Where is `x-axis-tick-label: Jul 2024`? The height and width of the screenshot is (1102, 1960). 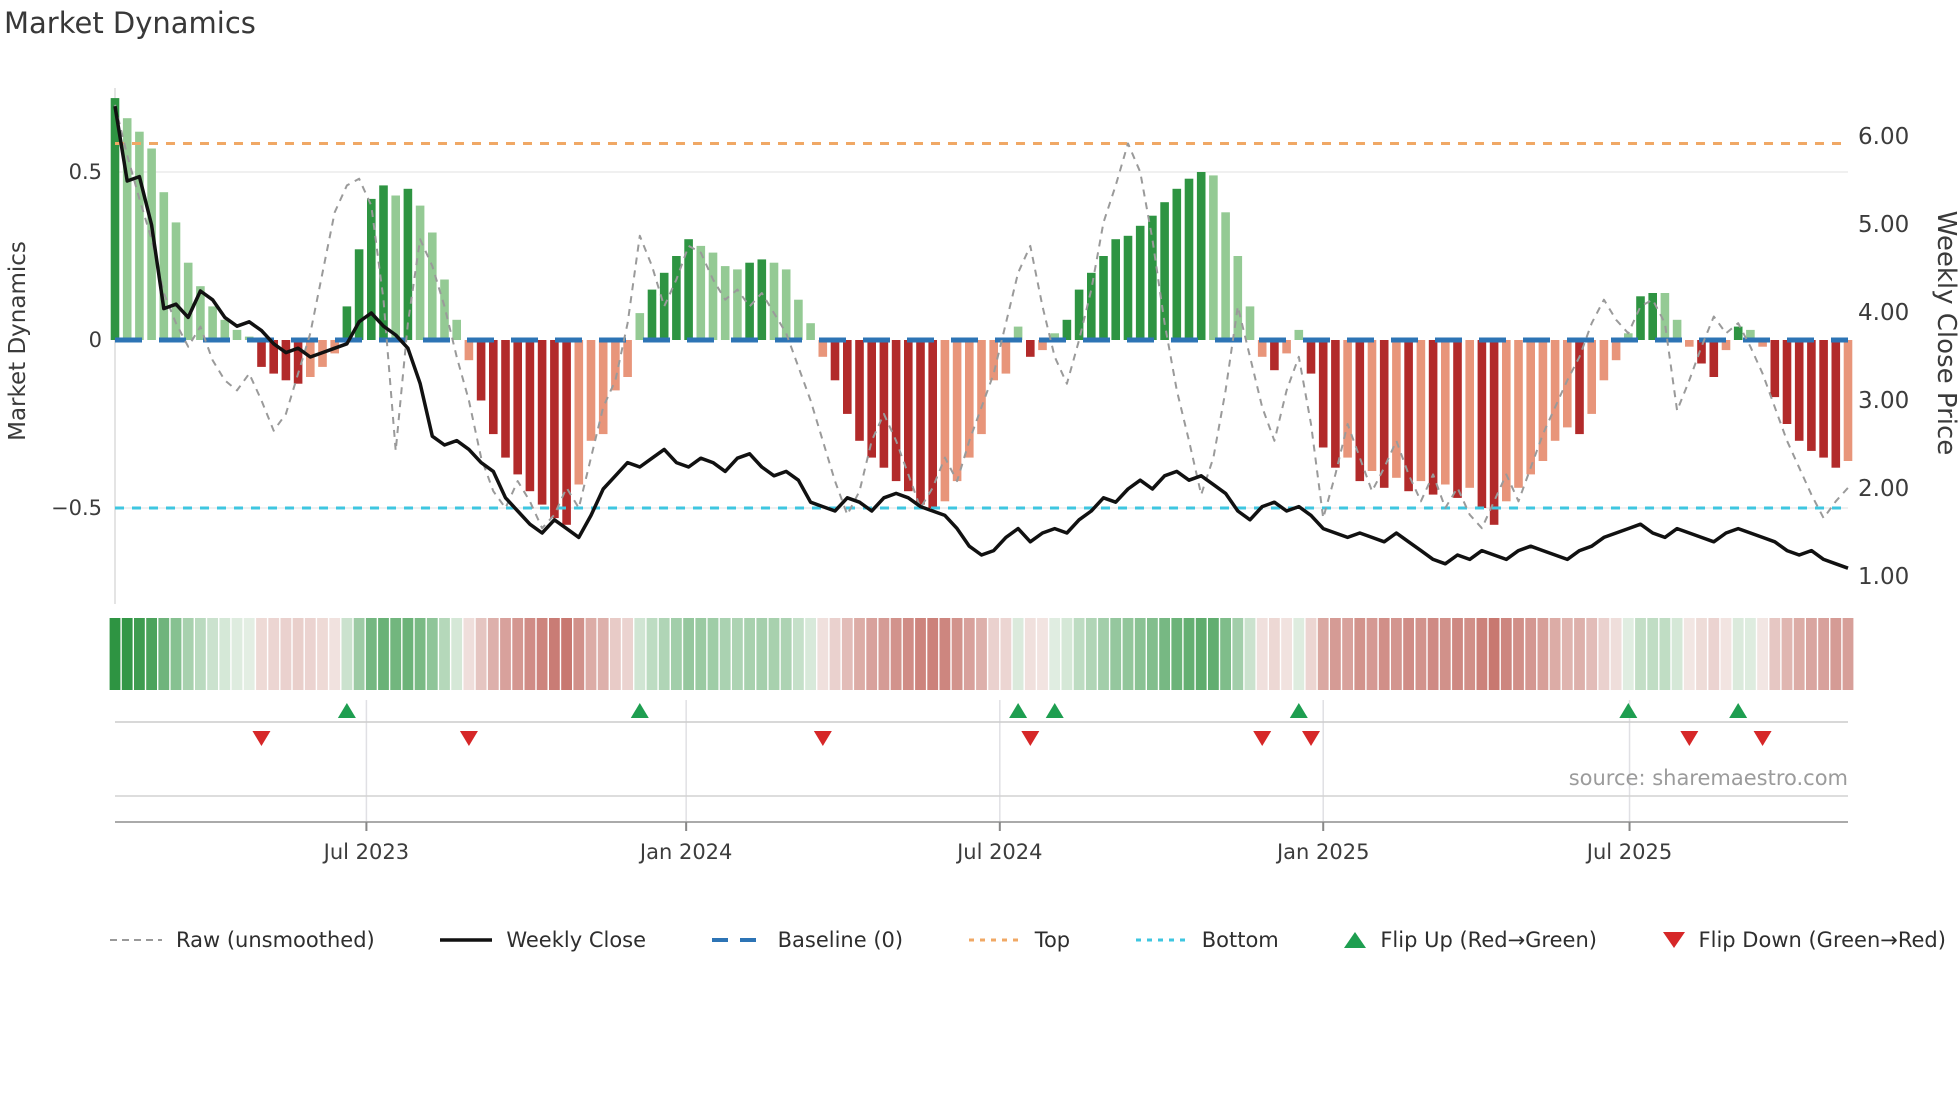 x-axis-tick-label: Jul 2024 is located at coordinates (1000, 852).